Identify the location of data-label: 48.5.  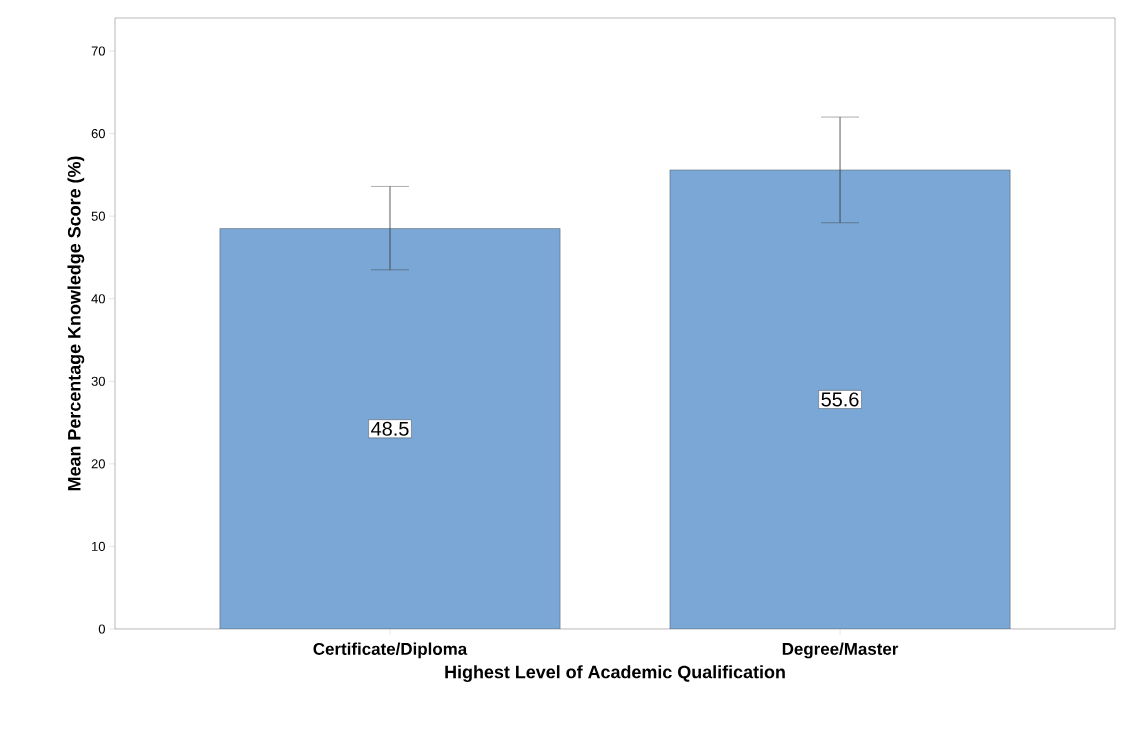
(390, 428).